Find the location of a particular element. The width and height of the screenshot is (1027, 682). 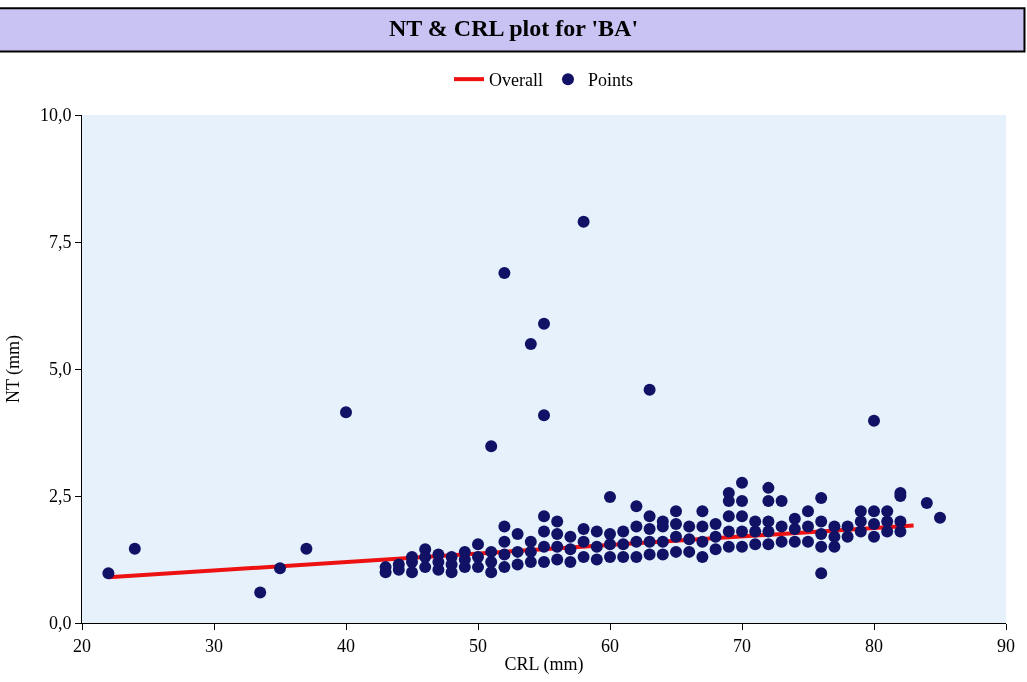

x-tick-label: 30 is located at coordinates (214, 645).